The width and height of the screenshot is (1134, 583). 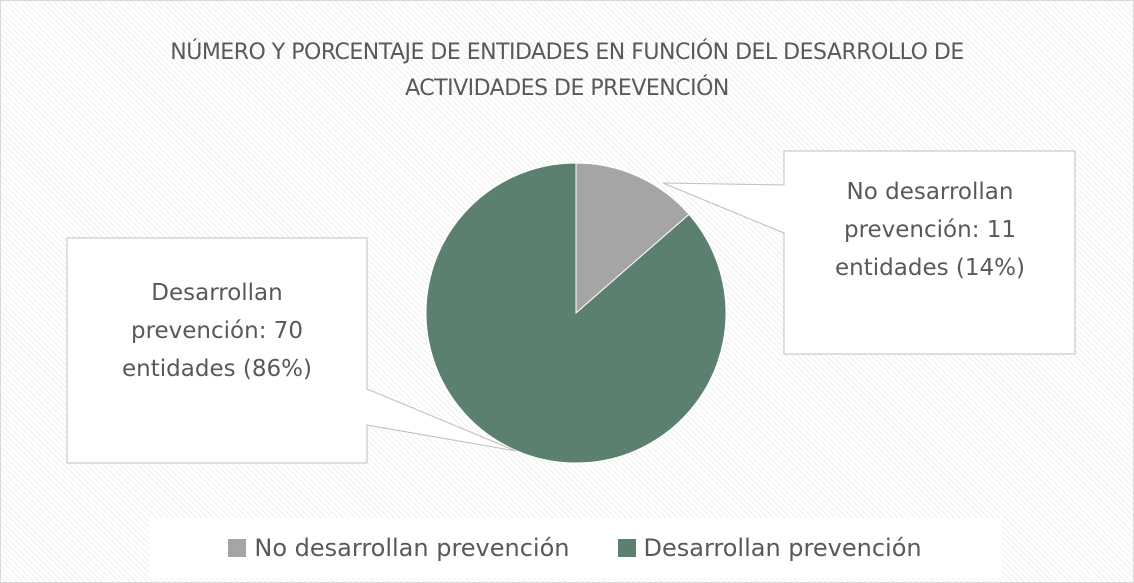 What do you see at coordinates (782, 548) in the screenshot?
I see `legend-label: Desarrollan prevención` at bounding box center [782, 548].